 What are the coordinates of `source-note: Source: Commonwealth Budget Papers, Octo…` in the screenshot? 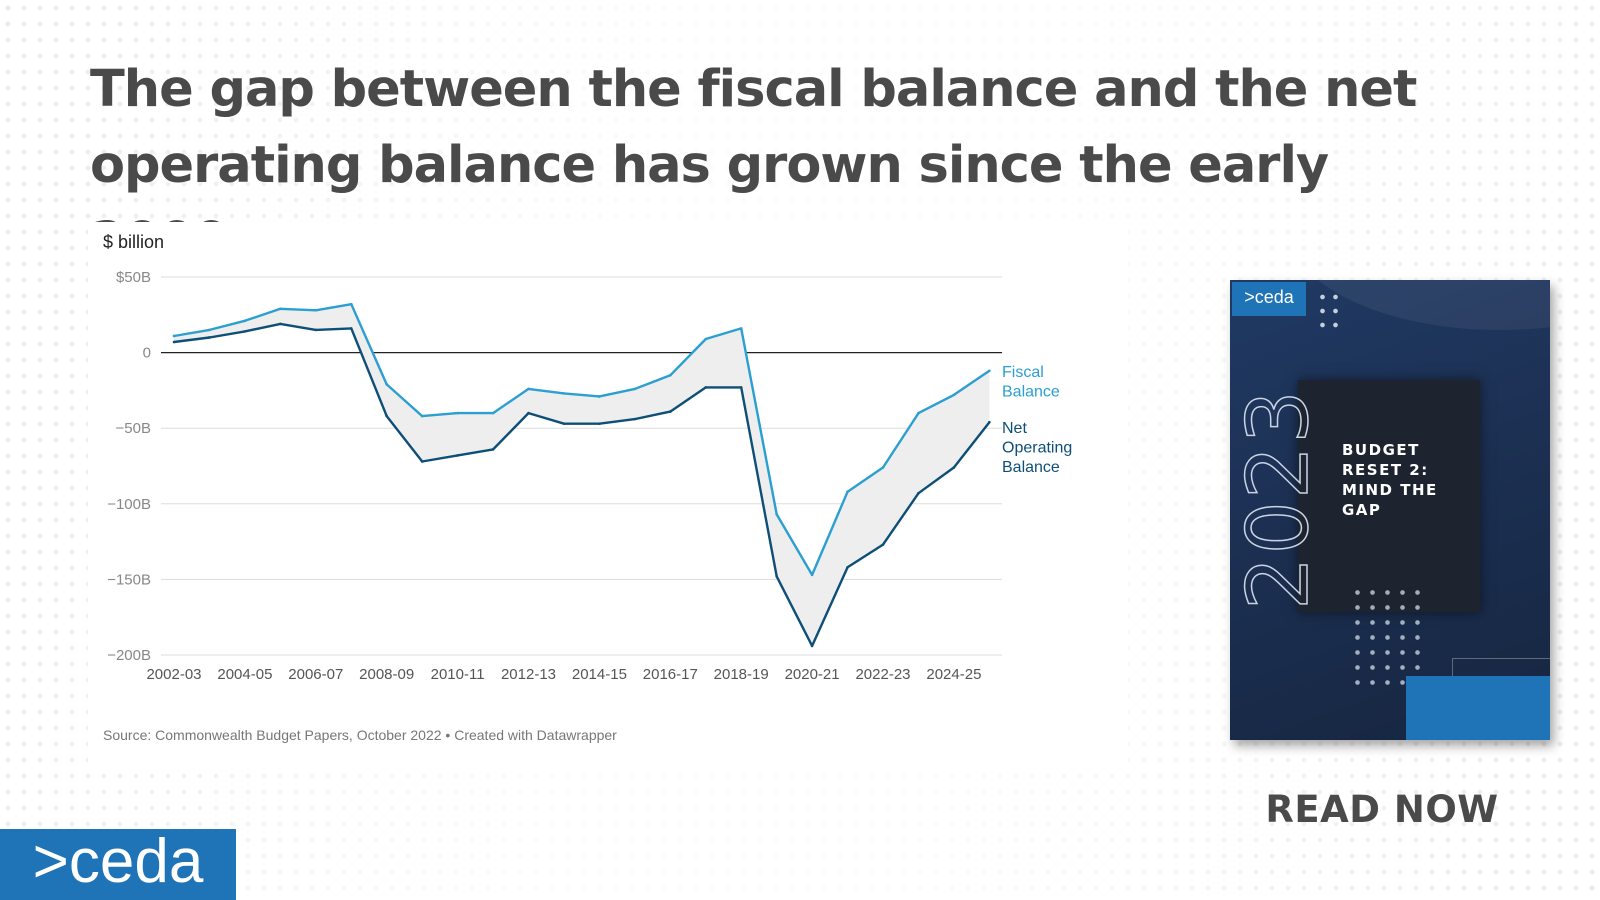 It's located at (360, 735).